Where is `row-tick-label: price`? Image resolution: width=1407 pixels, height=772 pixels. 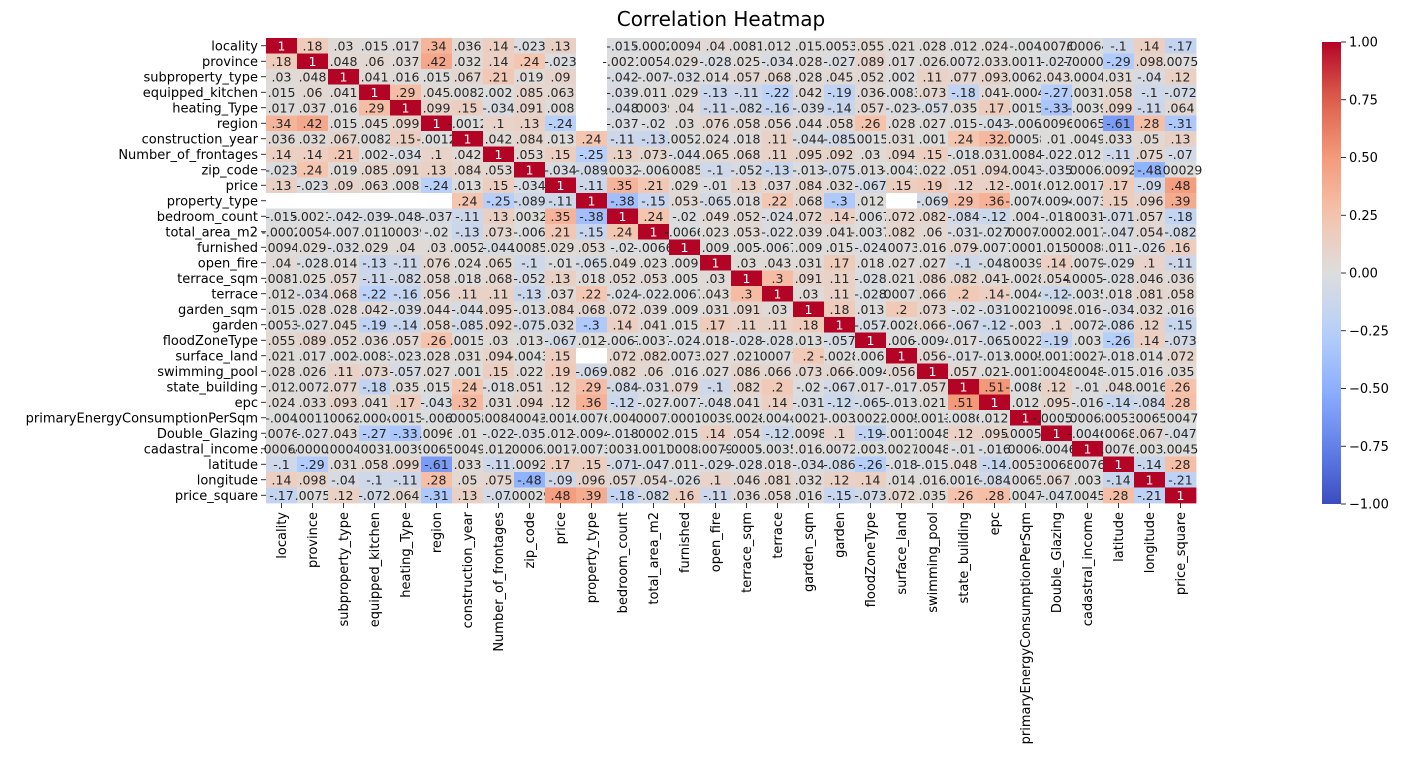 row-tick-label: price is located at coordinates (242, 186).